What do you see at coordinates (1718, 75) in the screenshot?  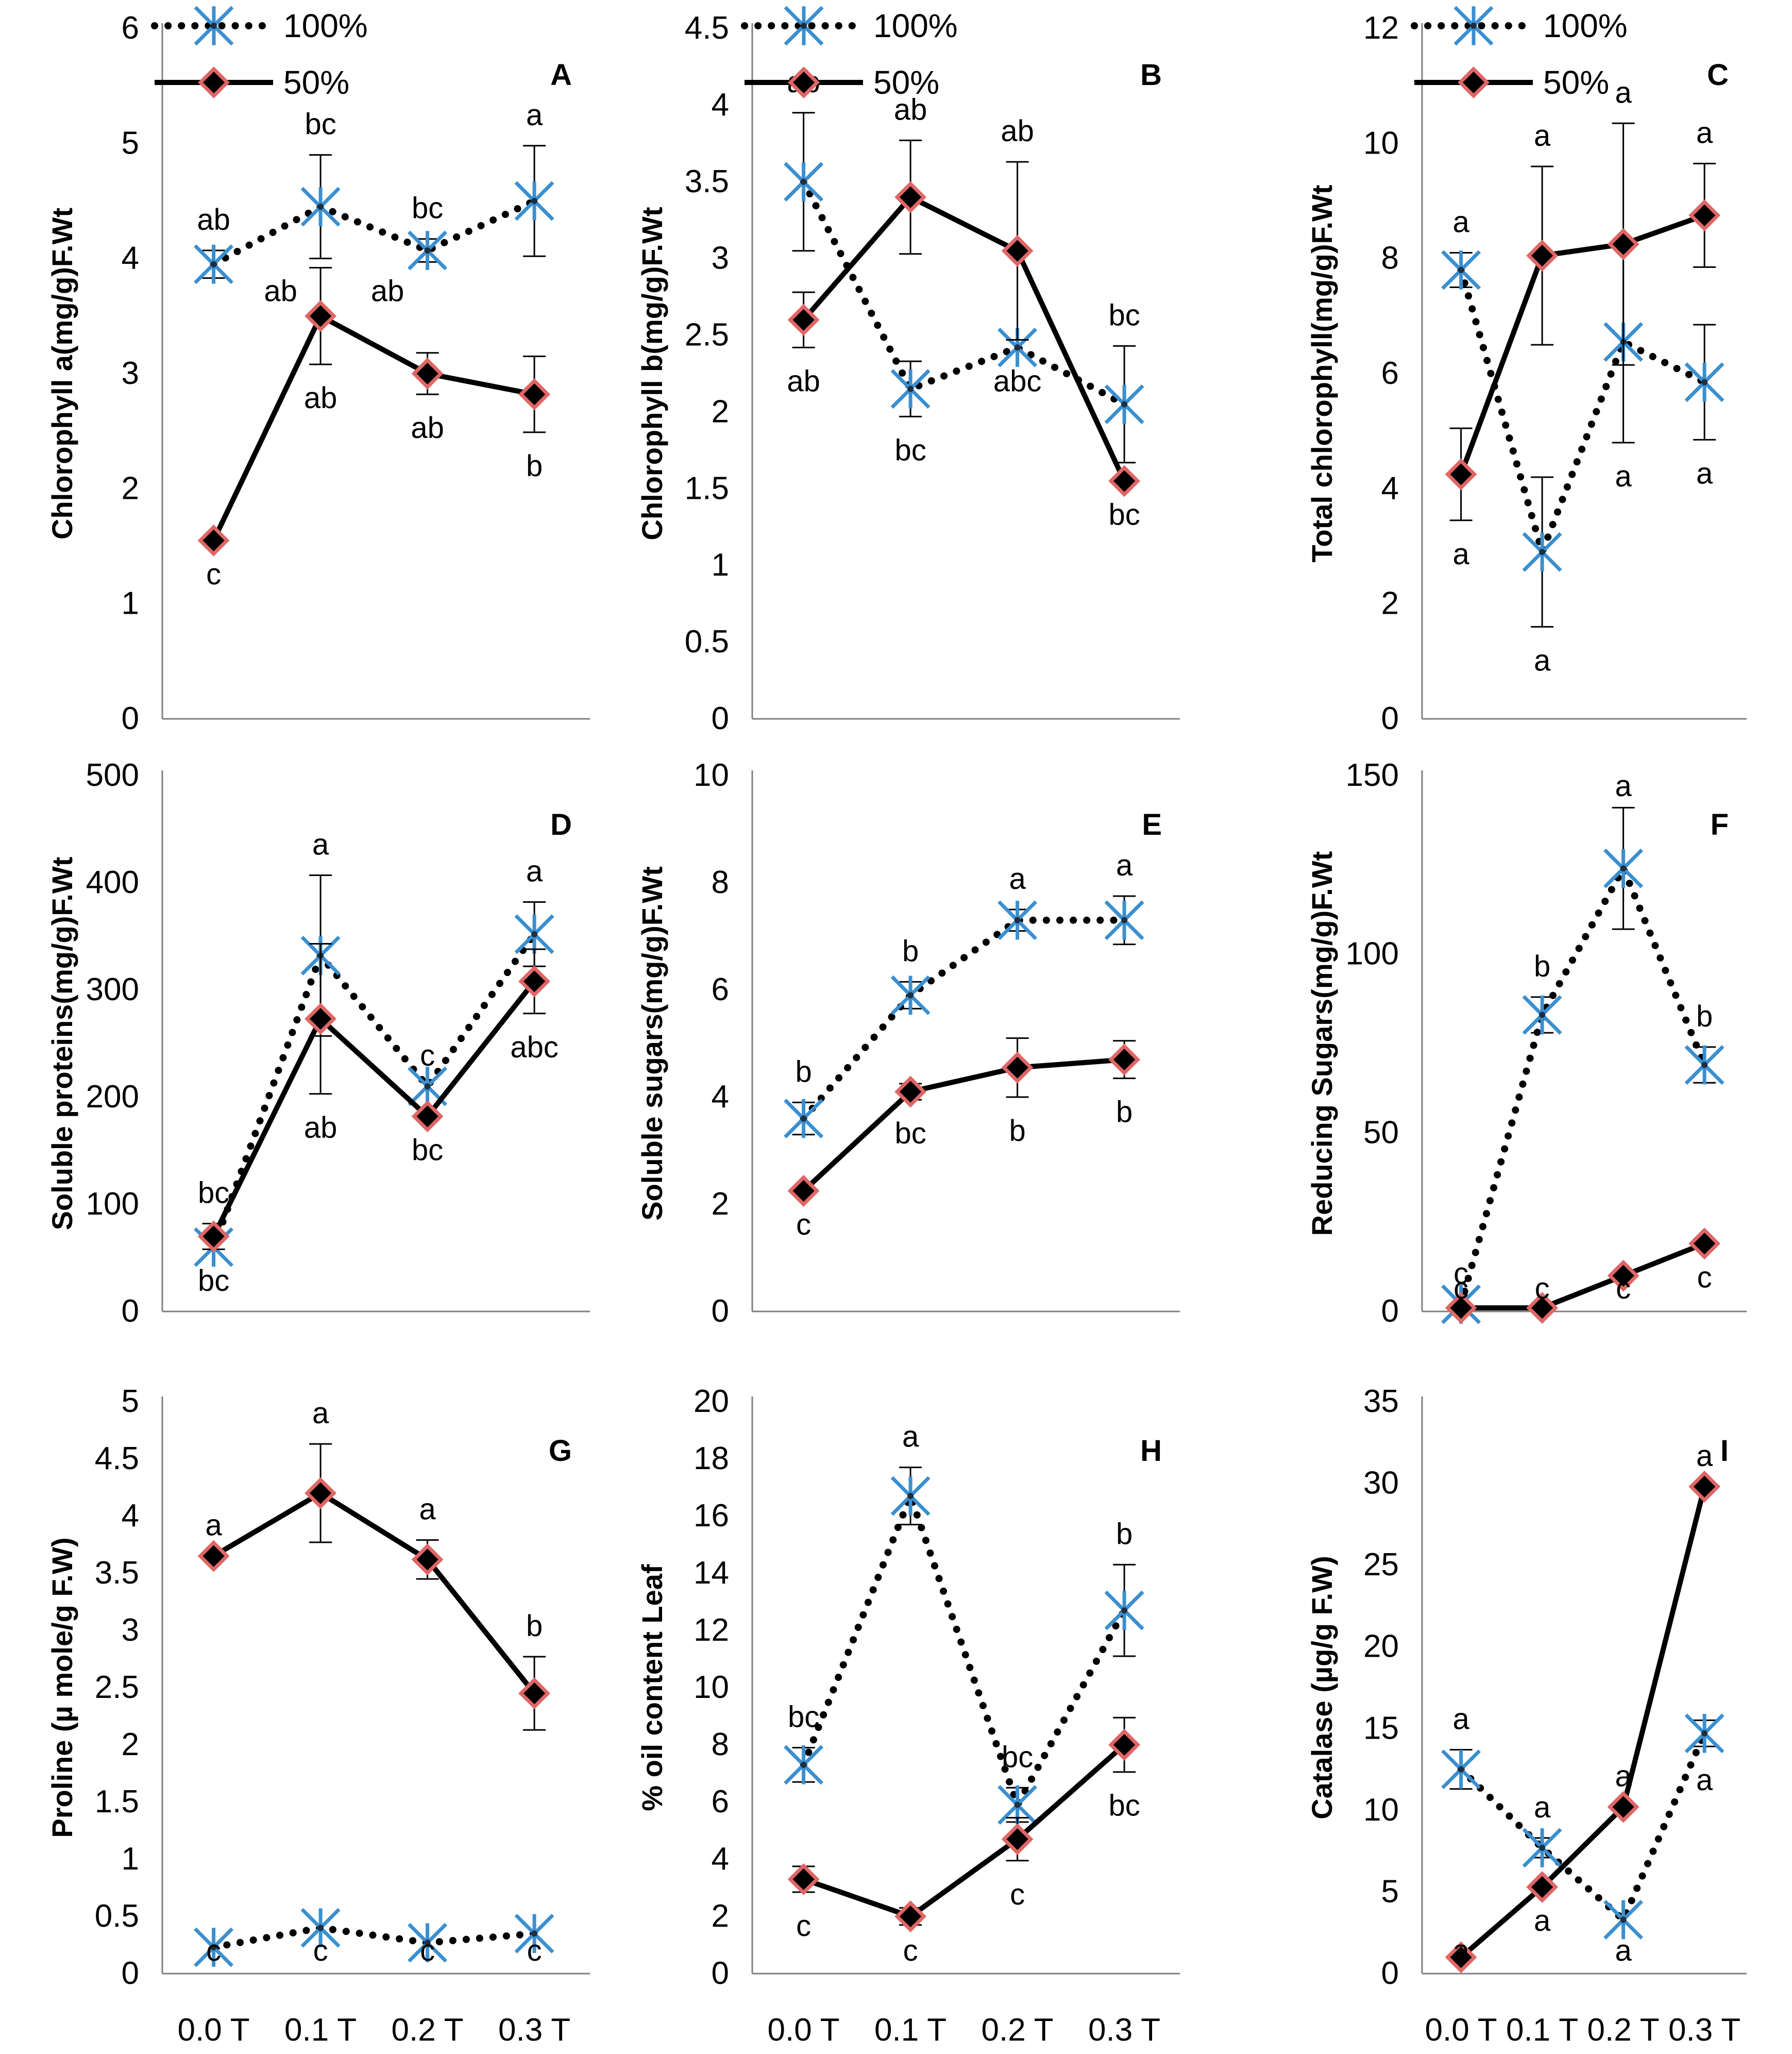 I see `panel-letter: C` at bounding box center [1718, 75].